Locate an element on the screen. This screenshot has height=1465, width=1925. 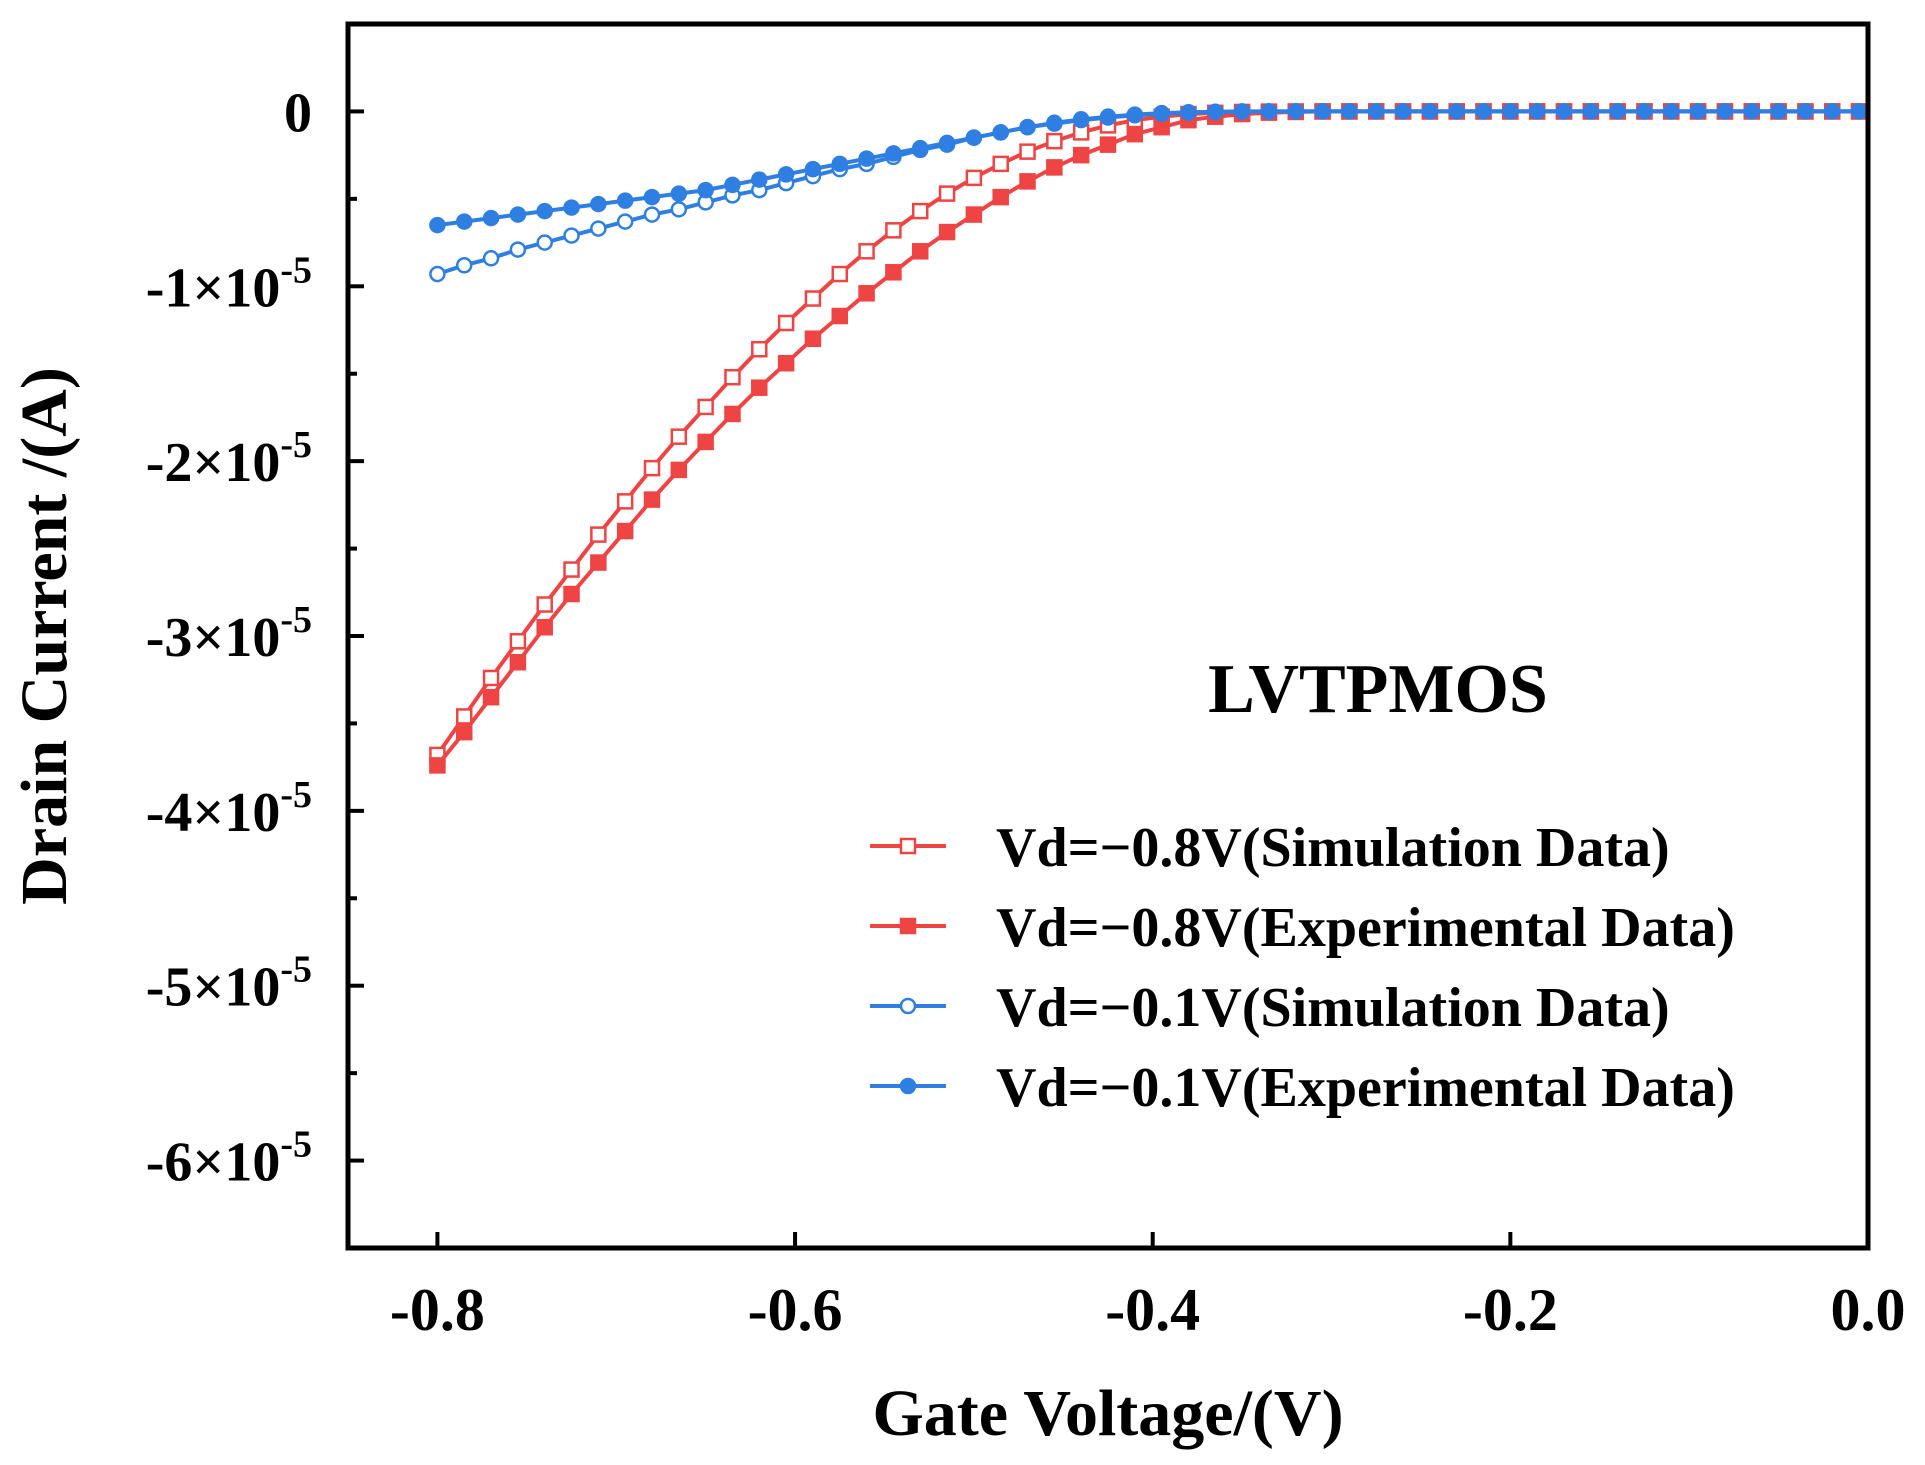
device-annotation: LVTPMOS is located at coordinates (1378, 689).